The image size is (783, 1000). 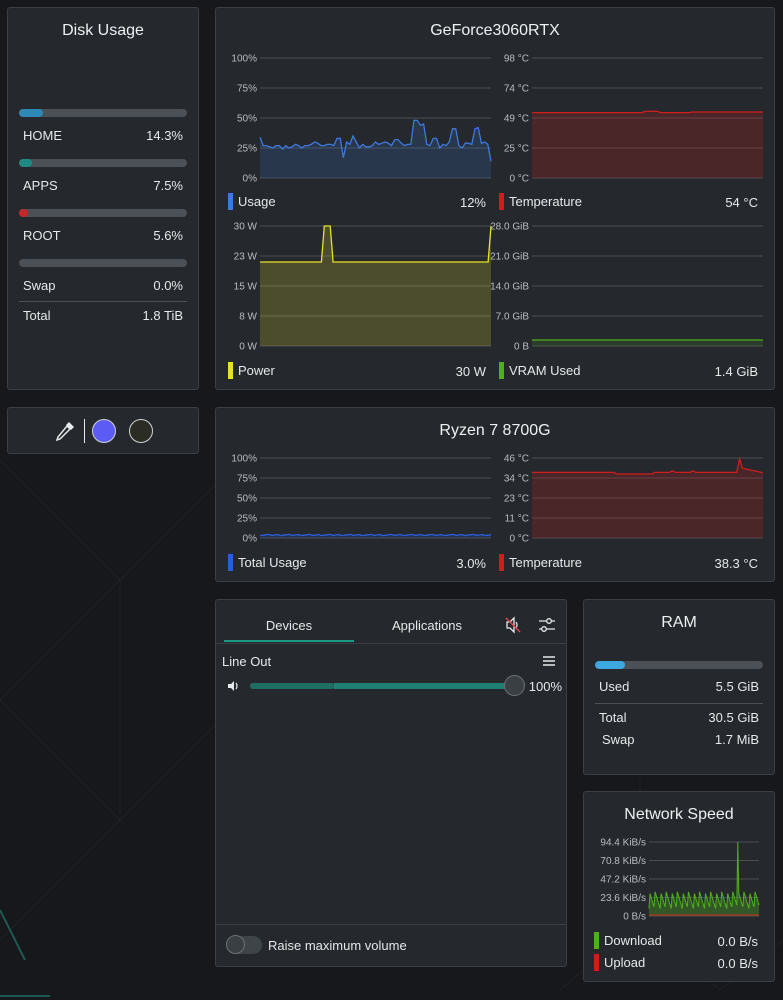 What do you see at coordinates (540, 370) in the screenshot?
I see `gpu-vram-legend: VRAM Used` at bounding box center [540, 370].